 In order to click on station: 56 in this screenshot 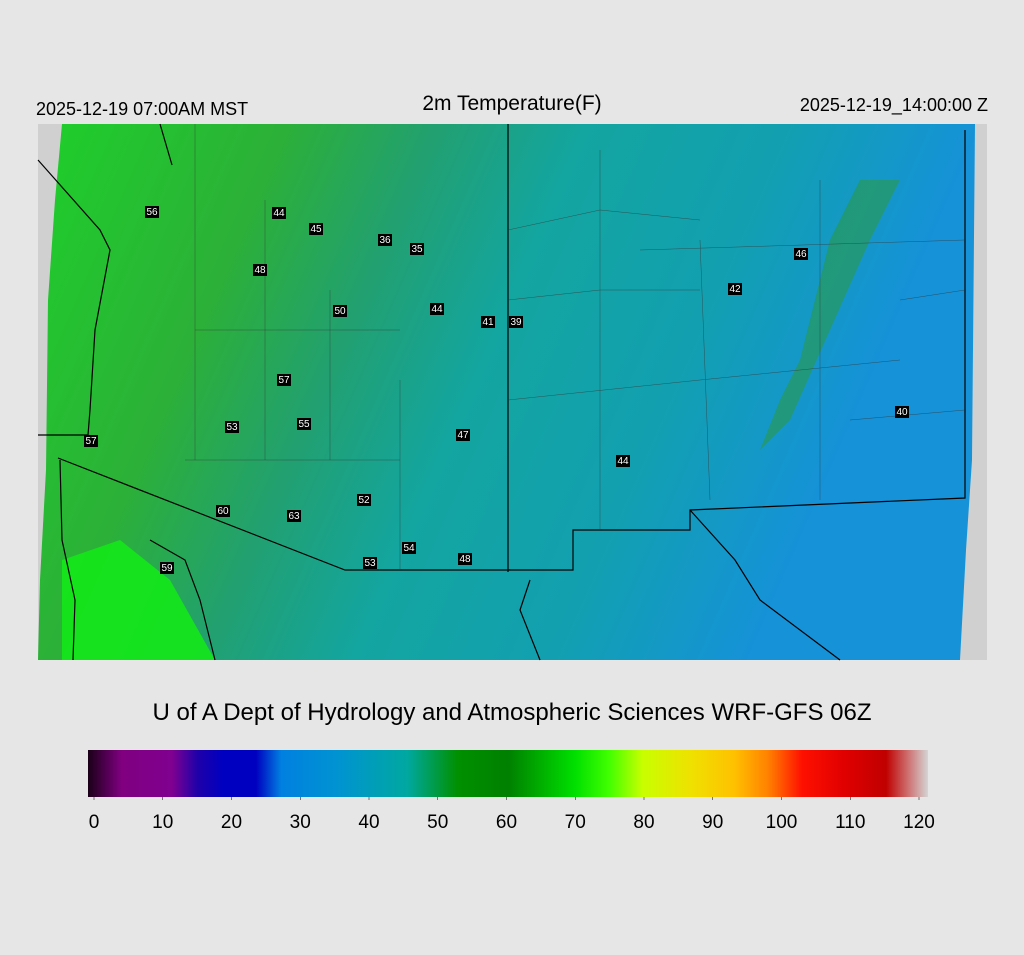, I will do `click(152, 212)`.